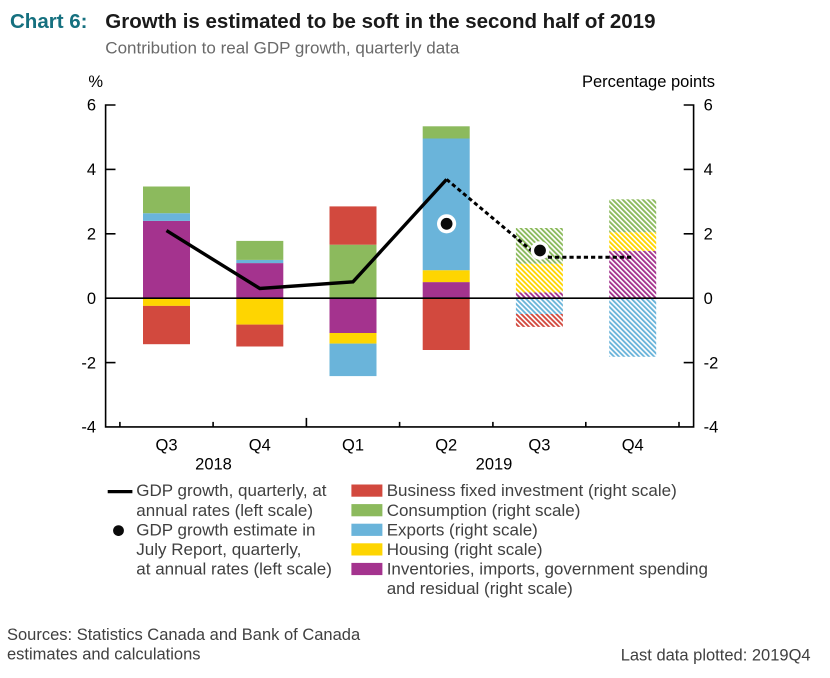 This screenshot has height=678, width=830. Describe the element at coordinates (465, 549) in the screenshot. I see `svg-text: Housing (right scale)` at that location.